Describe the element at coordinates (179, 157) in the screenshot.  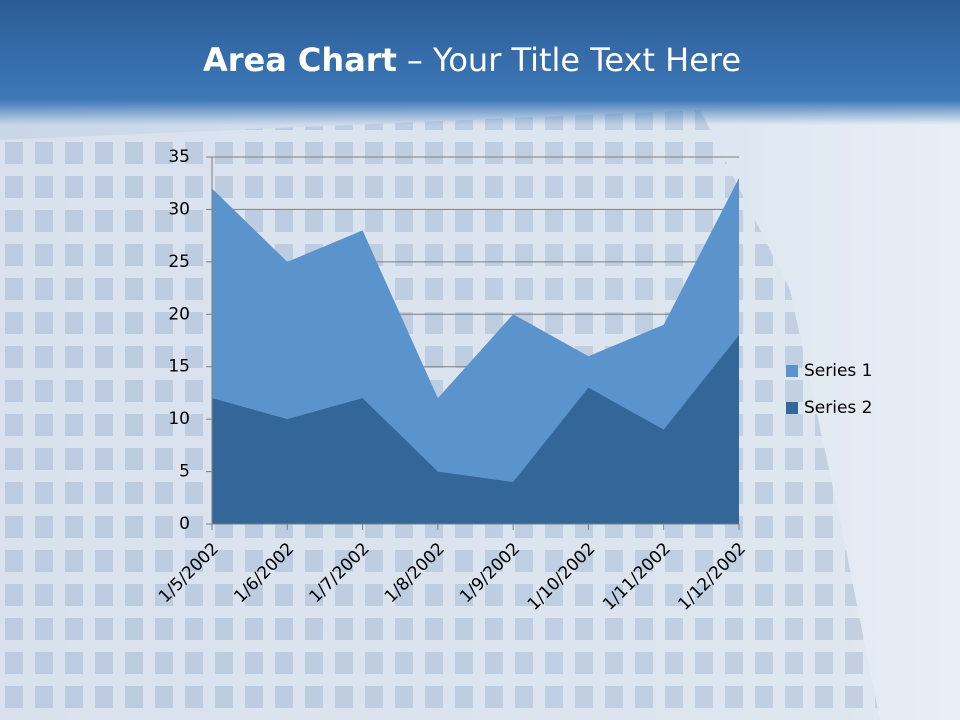
I see `y-tick-label: 35` at that location.